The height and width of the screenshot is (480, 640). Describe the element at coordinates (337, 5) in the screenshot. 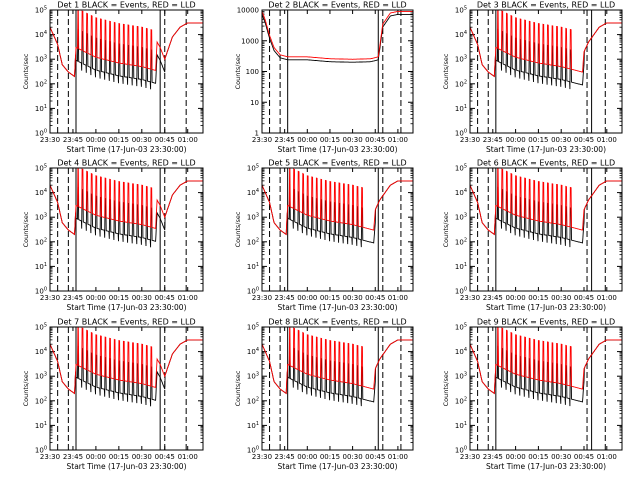

I see `panel-title: Det 2 BLACK = Events, RED = LLD` at that location.